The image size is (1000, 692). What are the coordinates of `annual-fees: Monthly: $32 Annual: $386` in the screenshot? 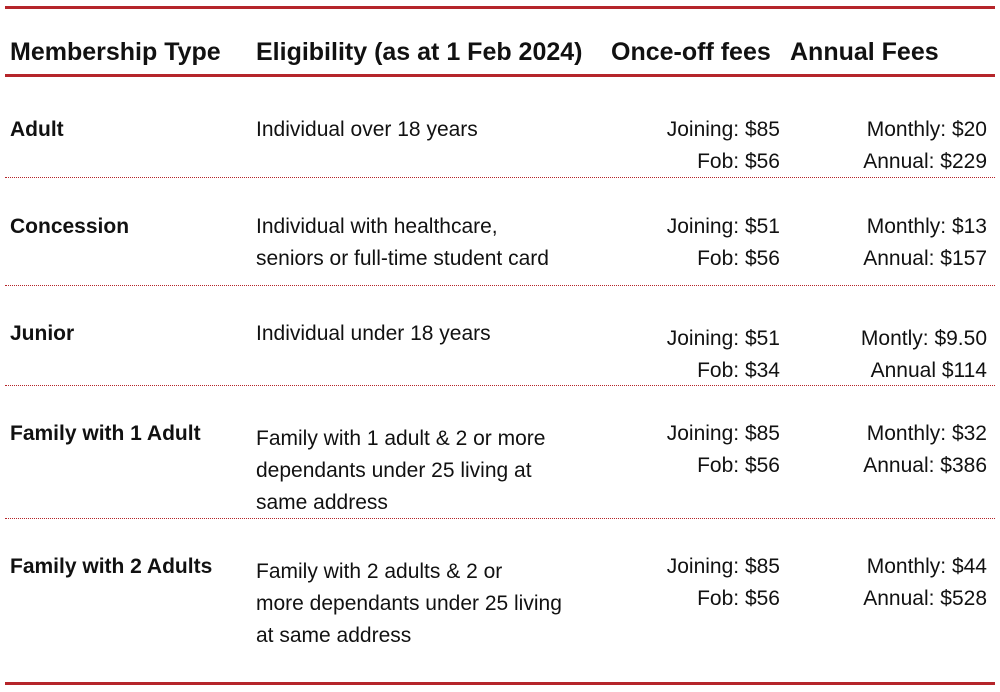 It's located at (893, 450).